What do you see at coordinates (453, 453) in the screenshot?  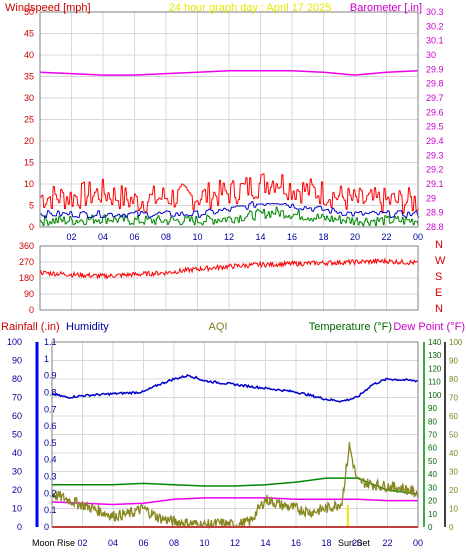 I see `aqi-tick-label: 40` at bounding box center [453, 453].